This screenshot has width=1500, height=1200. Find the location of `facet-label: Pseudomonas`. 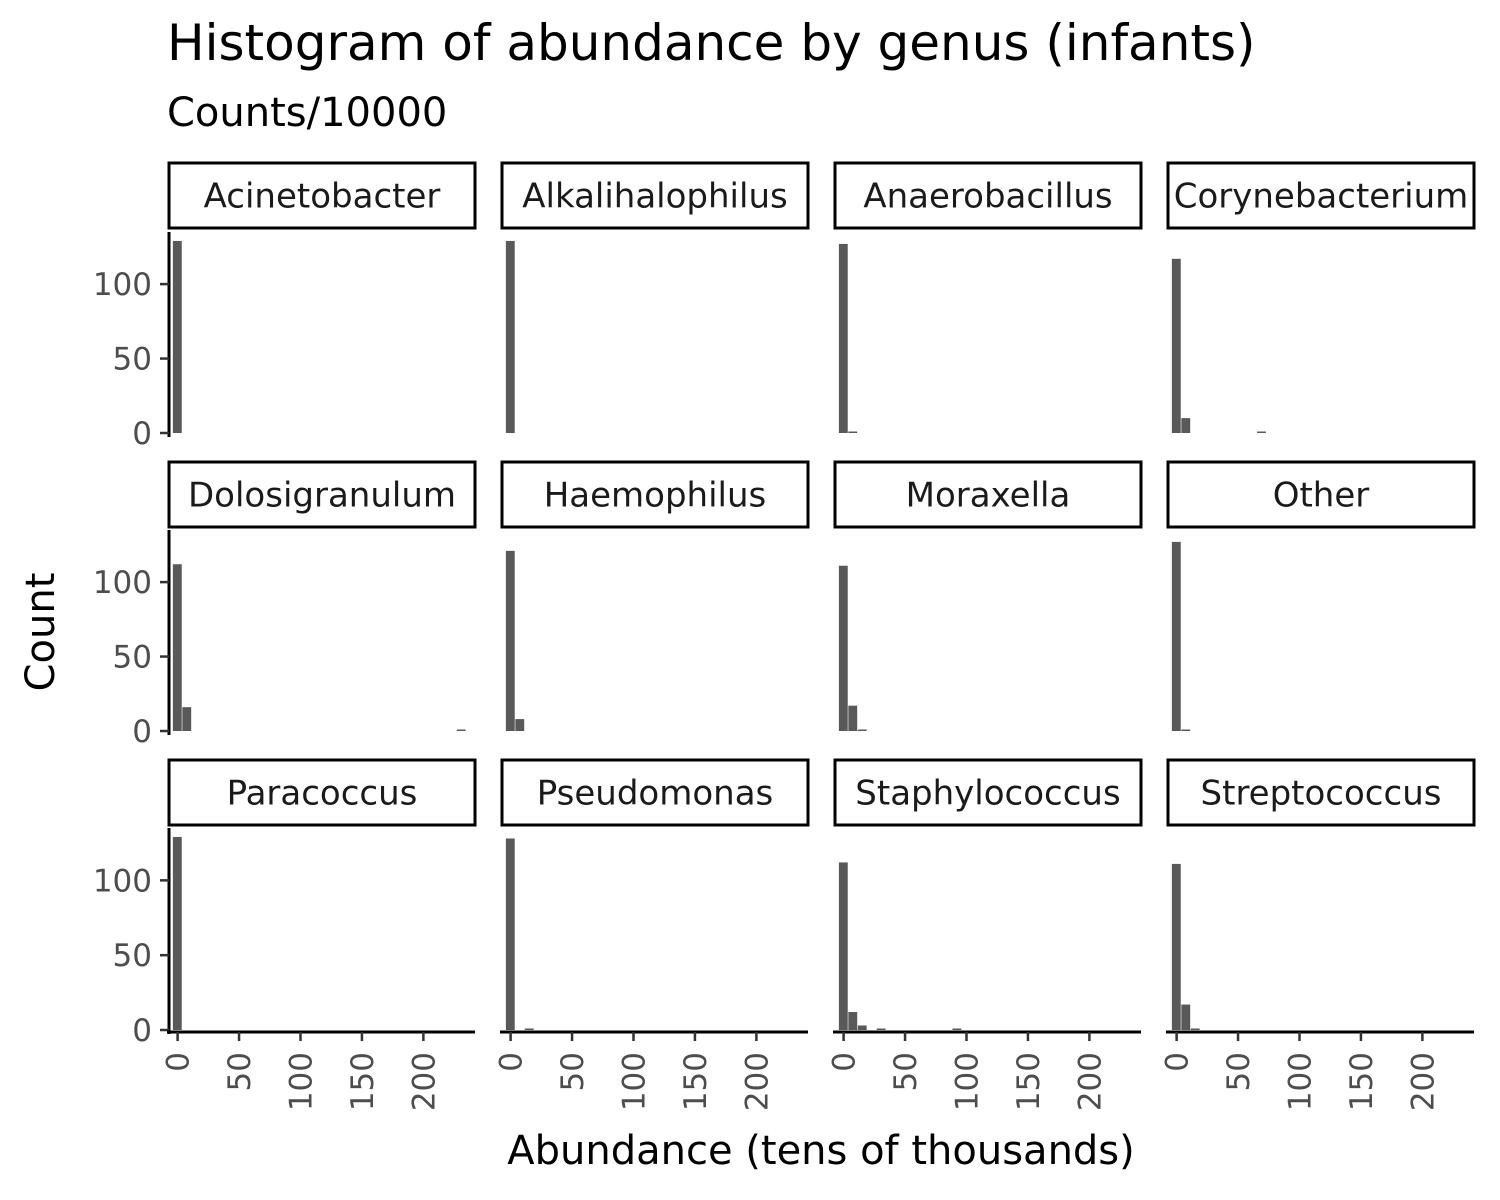

facet-label: Pseudomonas is located at coordinates (655, 794).